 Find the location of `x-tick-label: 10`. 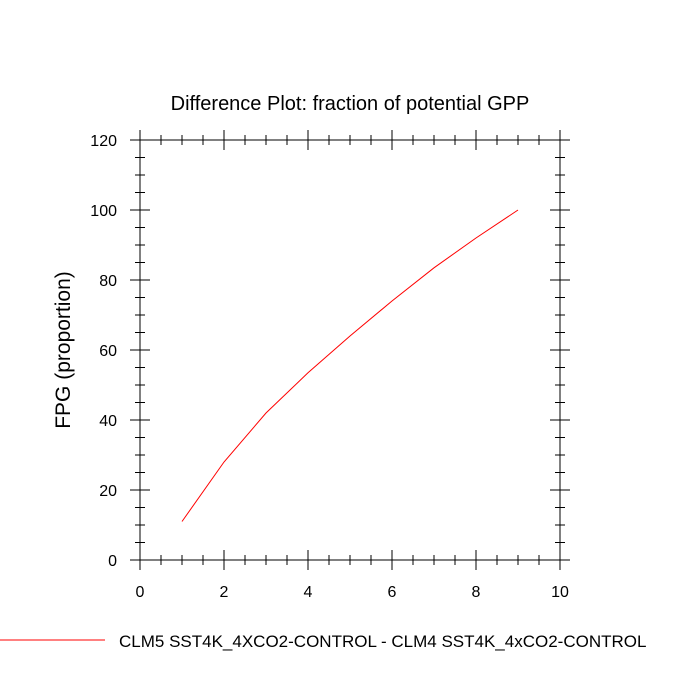

x-tick-label: 10 is located at coordinates (560, 592).